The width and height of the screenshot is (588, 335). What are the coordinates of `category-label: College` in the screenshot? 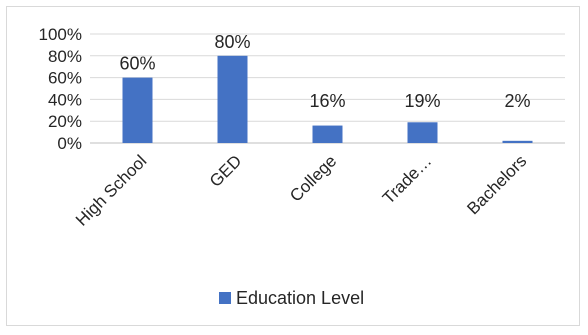 It's located at (313, 178).